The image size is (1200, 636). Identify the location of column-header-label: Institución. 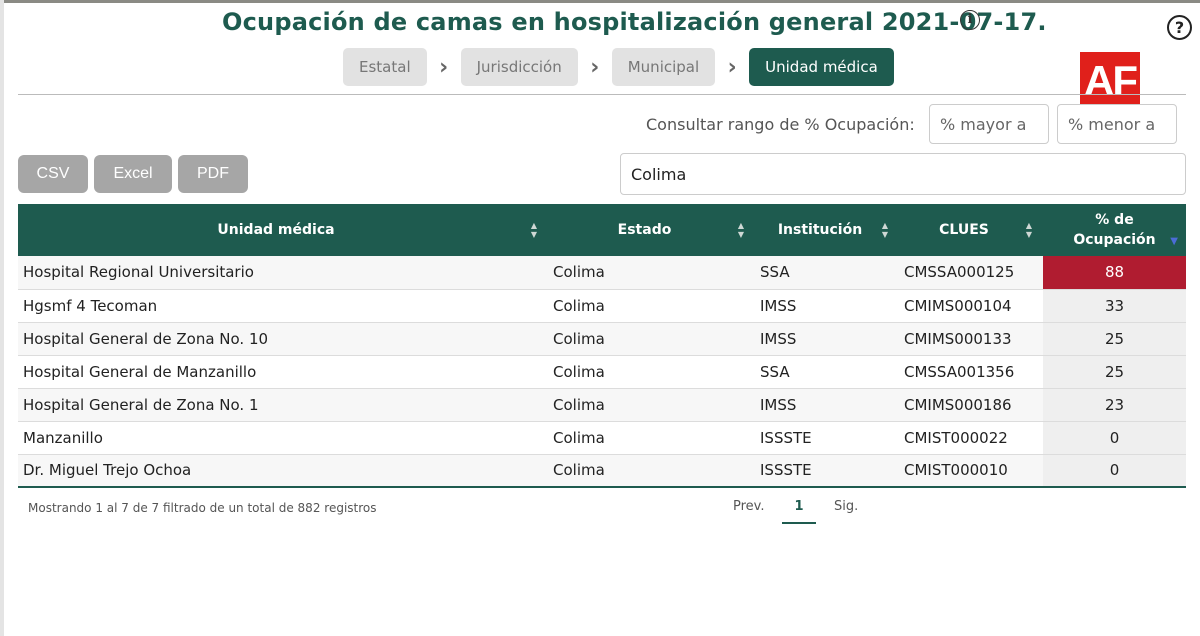
(820, 230).